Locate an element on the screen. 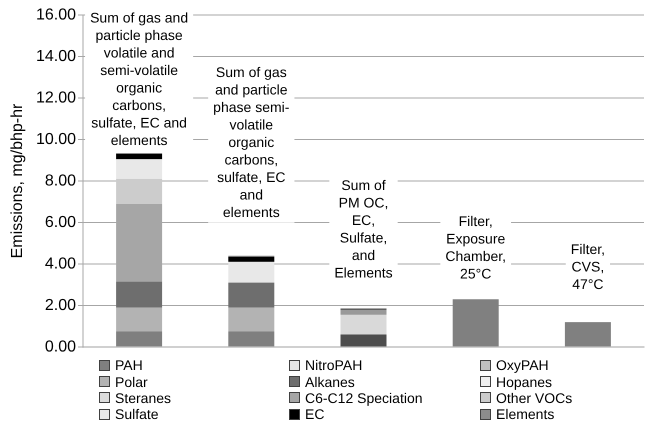  y-tick-label: 2.00 is located at coordinates (60, 305).